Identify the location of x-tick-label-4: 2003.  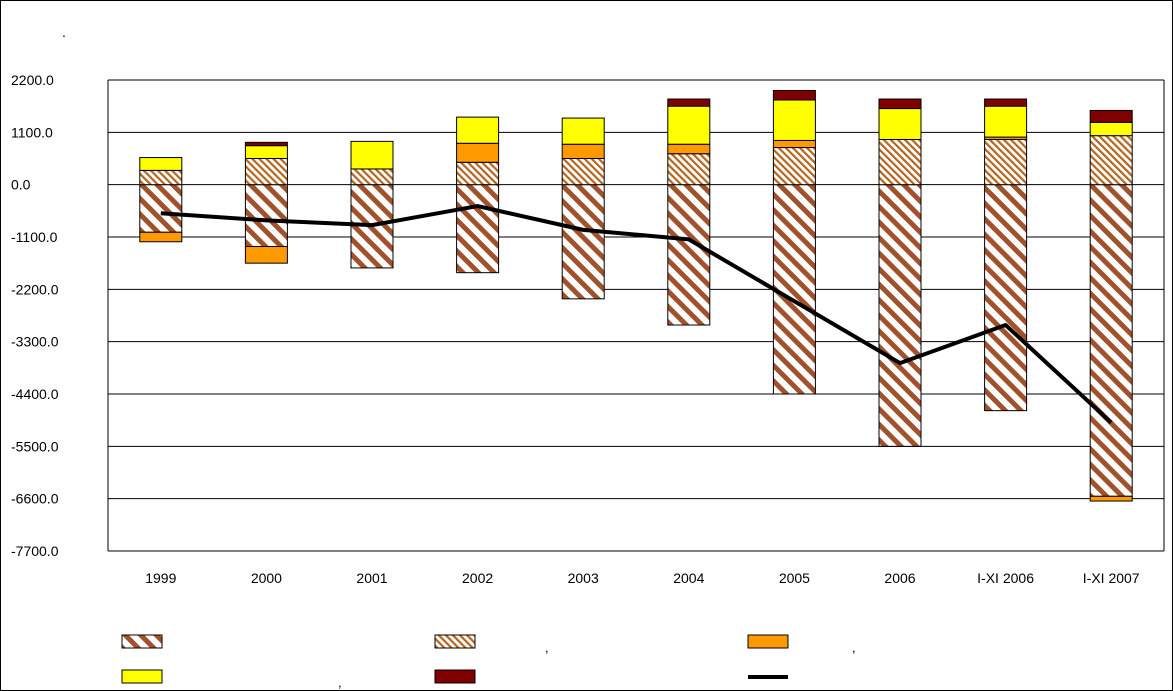
(583, 578).